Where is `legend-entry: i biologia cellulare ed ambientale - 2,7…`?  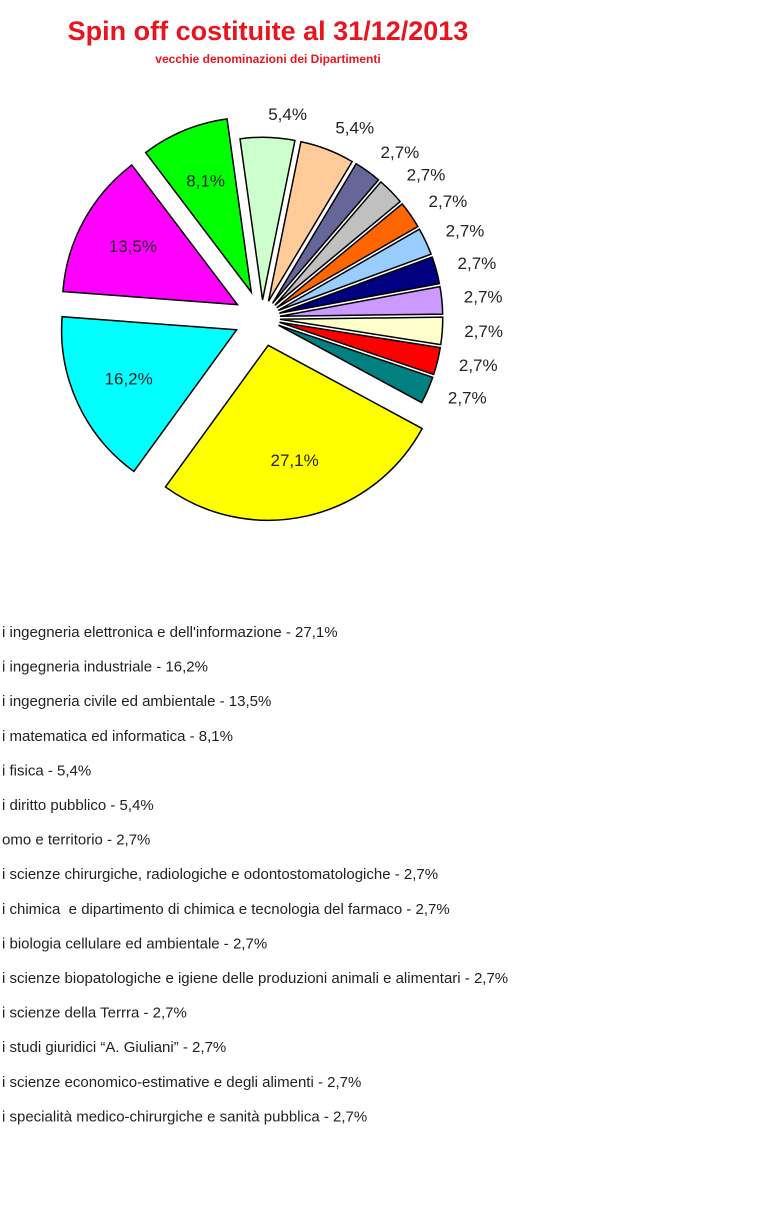
legend-entry: i biologia cellulare ed ambientale - 2,7… is located at coordinates (134, 943).